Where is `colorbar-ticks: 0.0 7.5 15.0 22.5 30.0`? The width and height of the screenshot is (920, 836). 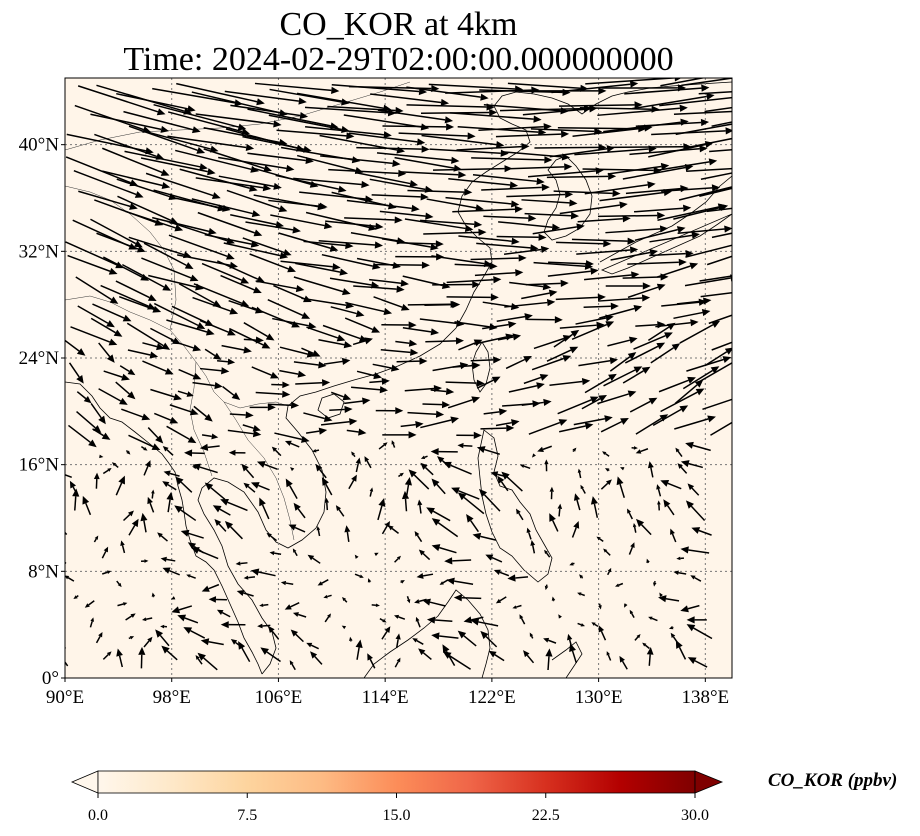 colorbar-ticks: 0.0 7.5 15.0 22.5 30.0 is located at coordinates (398, 808).